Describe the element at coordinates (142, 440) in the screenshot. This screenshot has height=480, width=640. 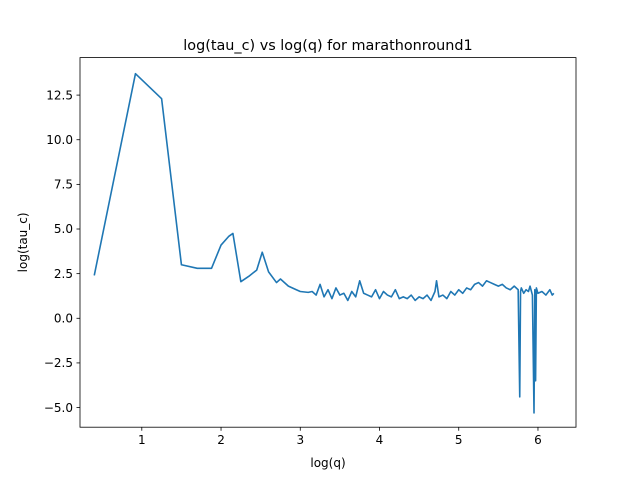
I see `x-tick-label: 1` at that location.